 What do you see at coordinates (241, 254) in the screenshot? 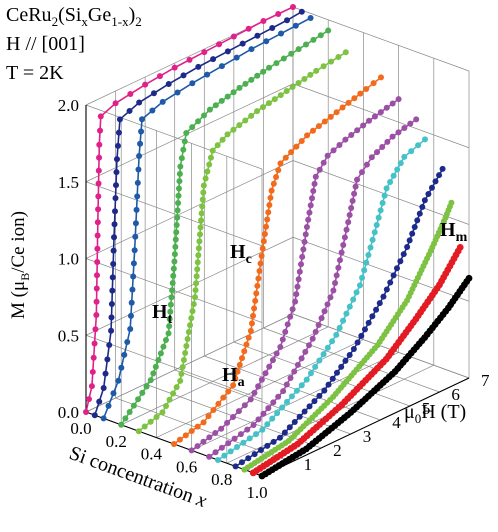
I see `annotation-hc: Hc` at bounding box center [241, 254].